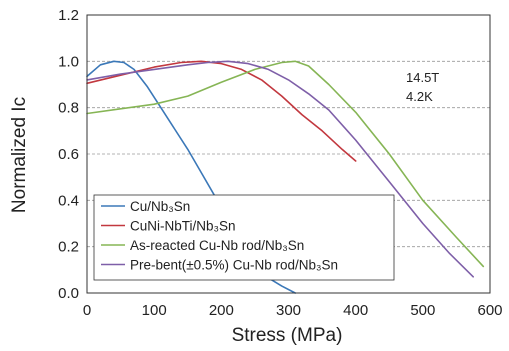 The image size is (509, 351). I want to click on y-axis-label: Normalized Ic, so click(19, 155).